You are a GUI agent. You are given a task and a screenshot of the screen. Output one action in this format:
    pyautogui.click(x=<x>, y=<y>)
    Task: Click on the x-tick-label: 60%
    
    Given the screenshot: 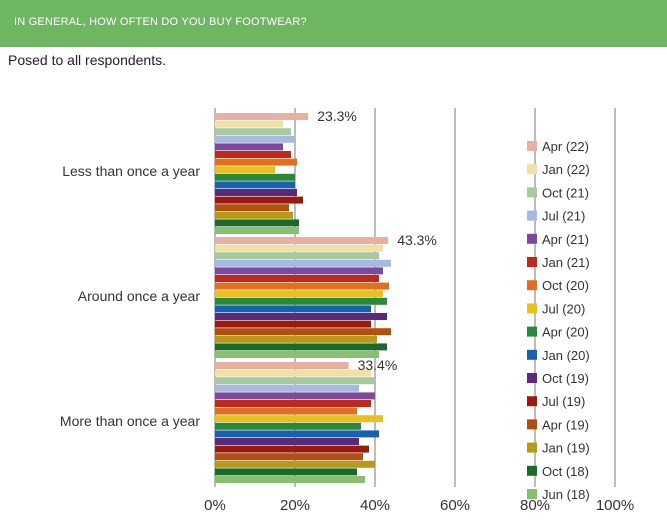 What is the action you would take?
    pyautogui.click(x=455, y=505)
    